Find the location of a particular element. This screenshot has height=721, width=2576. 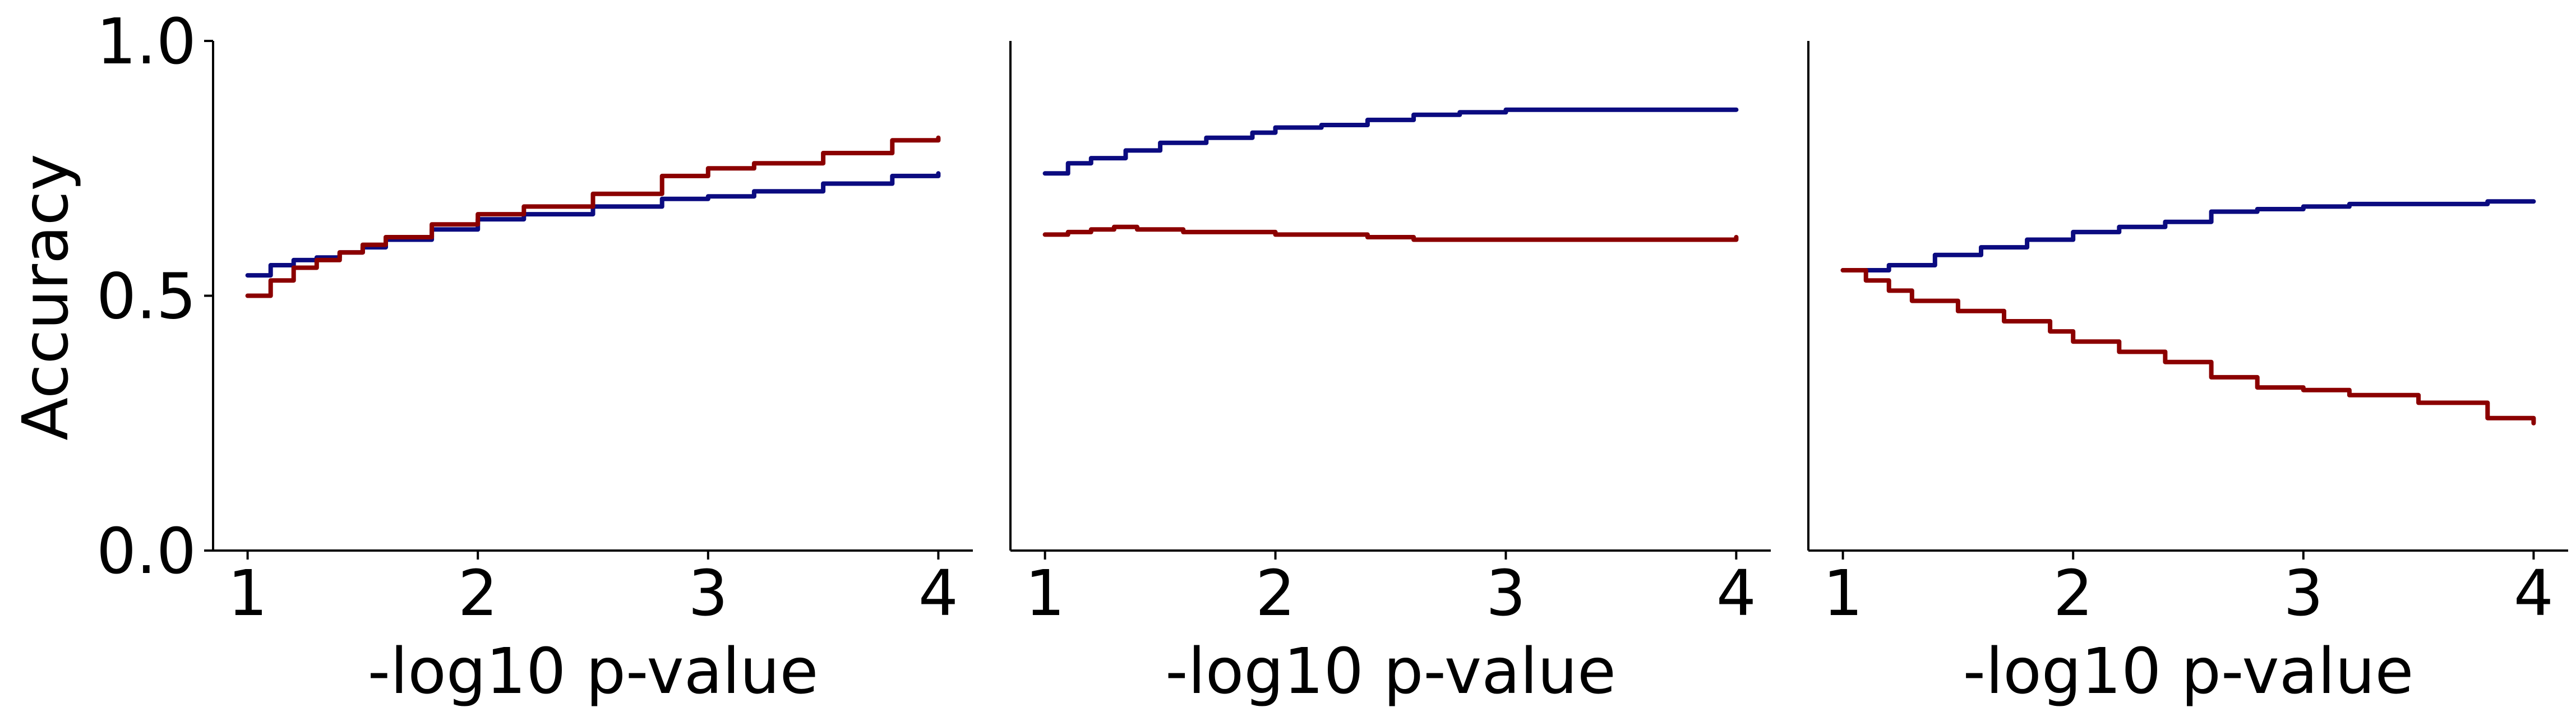

y-tick-label: 0.0 is located at coordinates (146, 551).